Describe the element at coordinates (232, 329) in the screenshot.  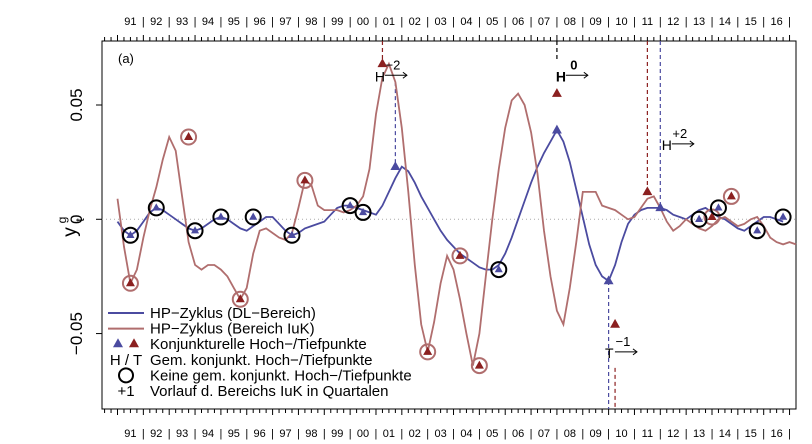
I see `legend-label: HP−Zyklus (Bereich IuK)` at that location.